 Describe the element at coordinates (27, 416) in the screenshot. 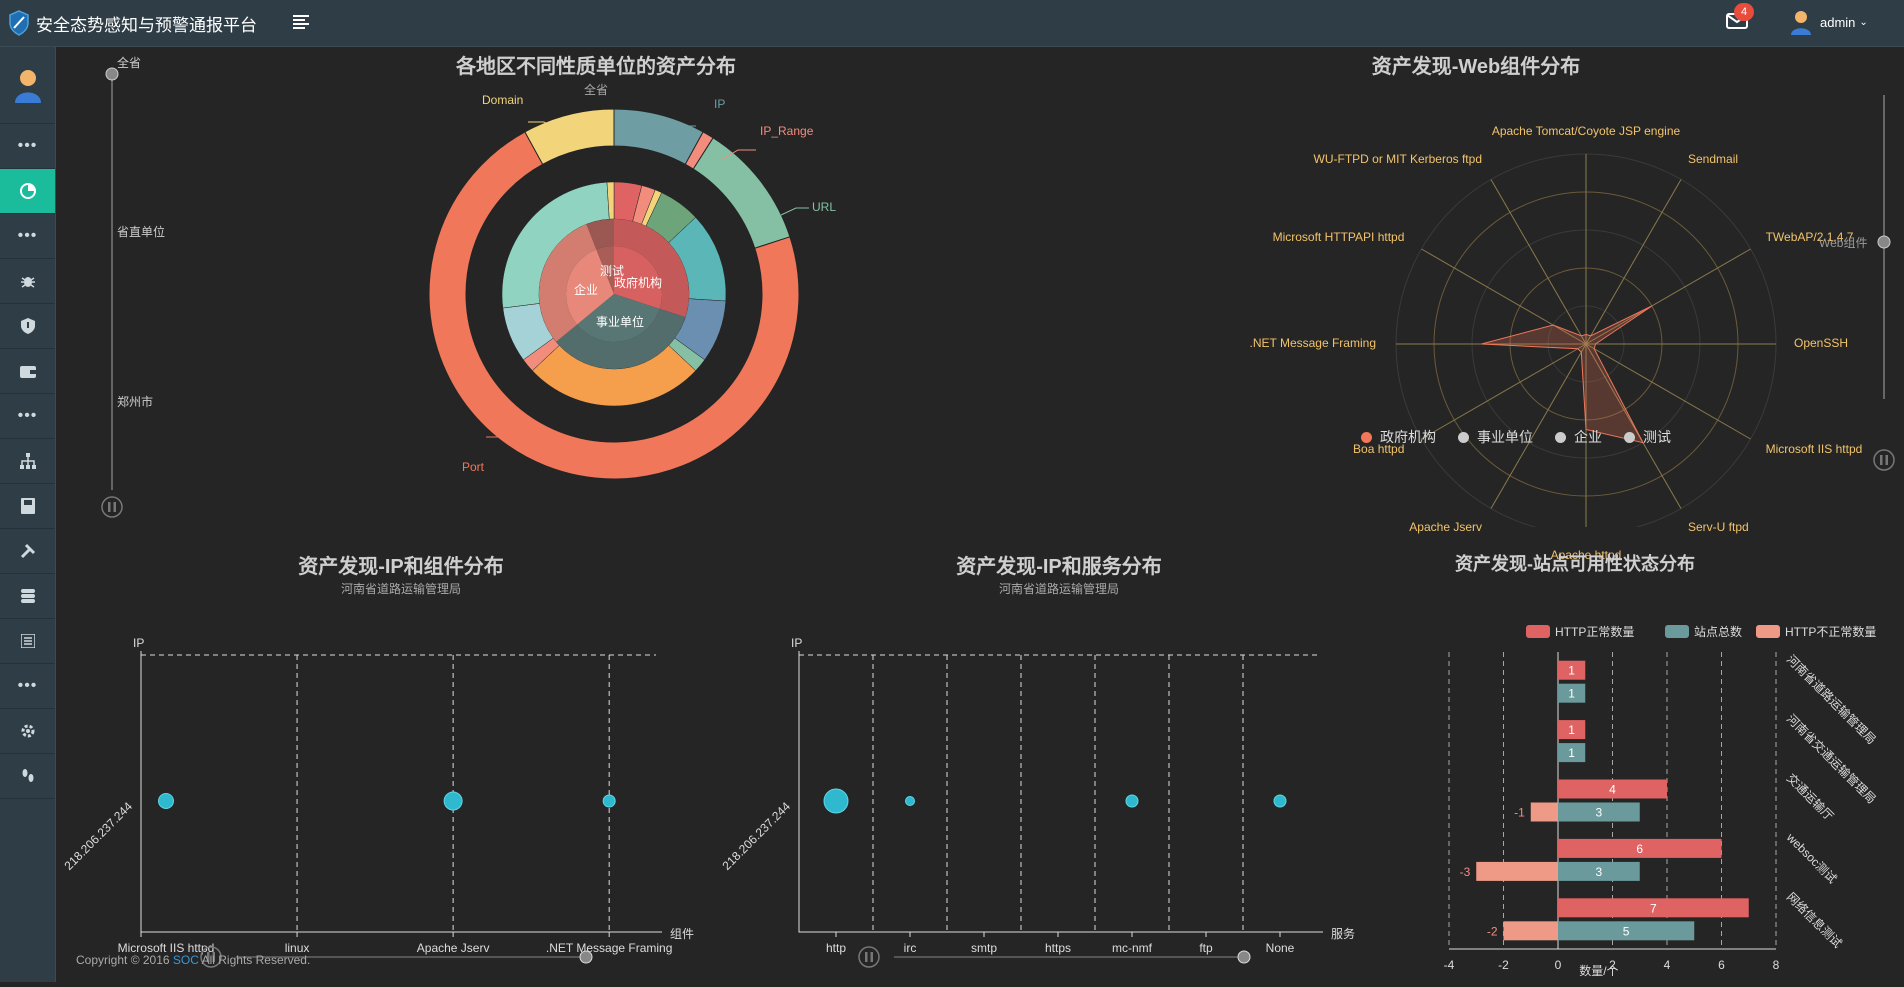

I see `sidebar-item-more-3: •••` at that location.